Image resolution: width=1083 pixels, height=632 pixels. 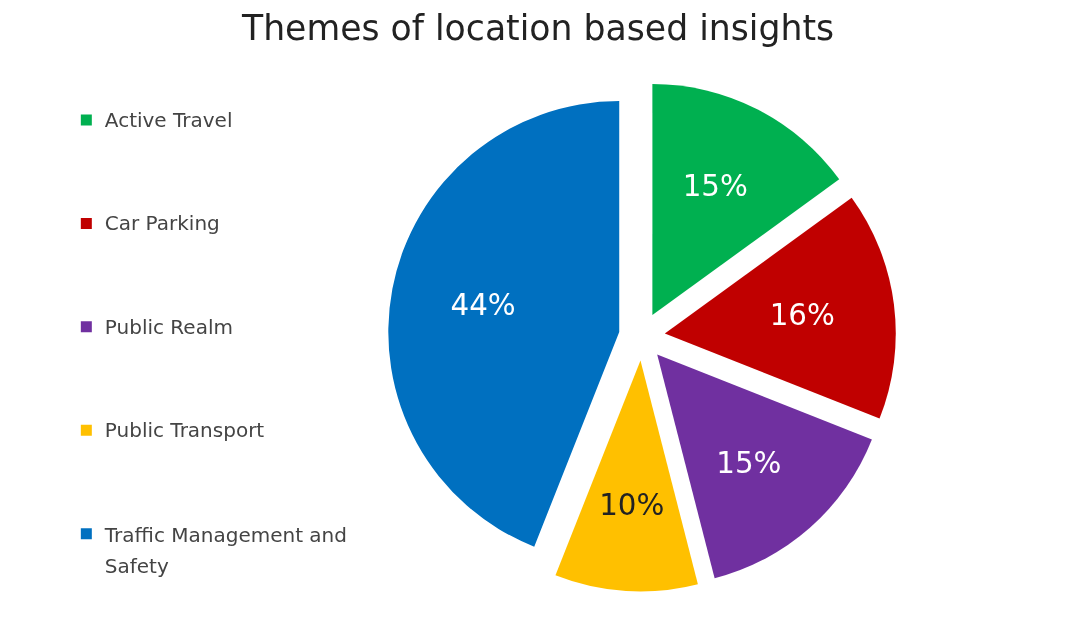 What do you see at coordinates (162, 223) in the screenshot?
I see `legend-label: Car Parking` at bounding box center [162, 223].